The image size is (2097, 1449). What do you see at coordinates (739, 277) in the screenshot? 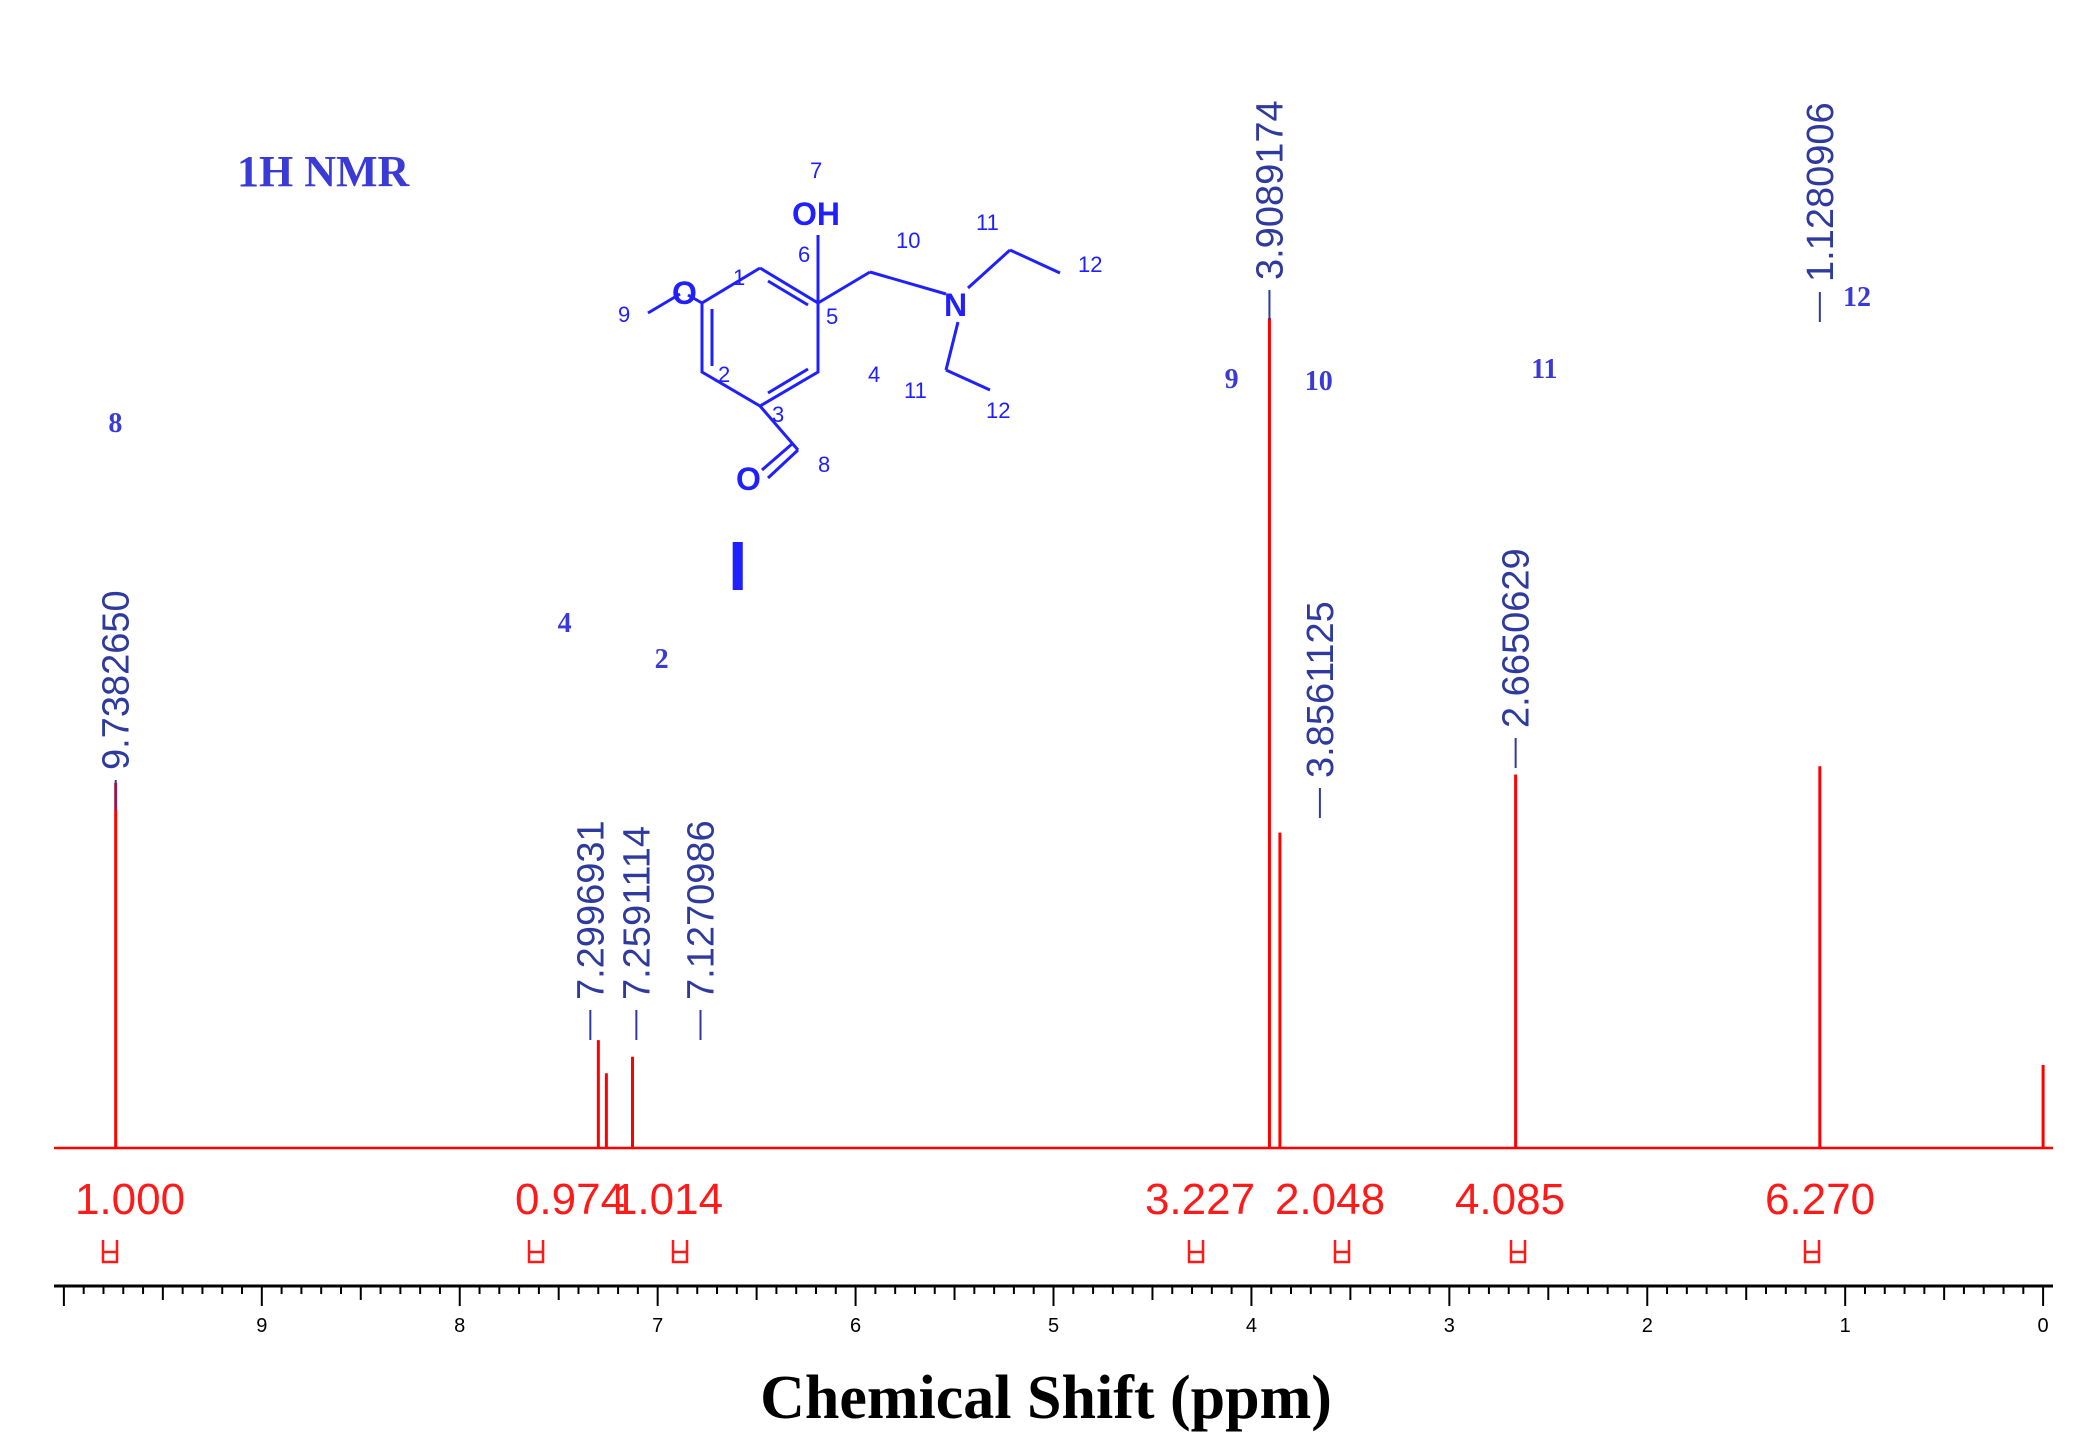
I see `atom-number-1: 1` at bounding box center [739, 277].